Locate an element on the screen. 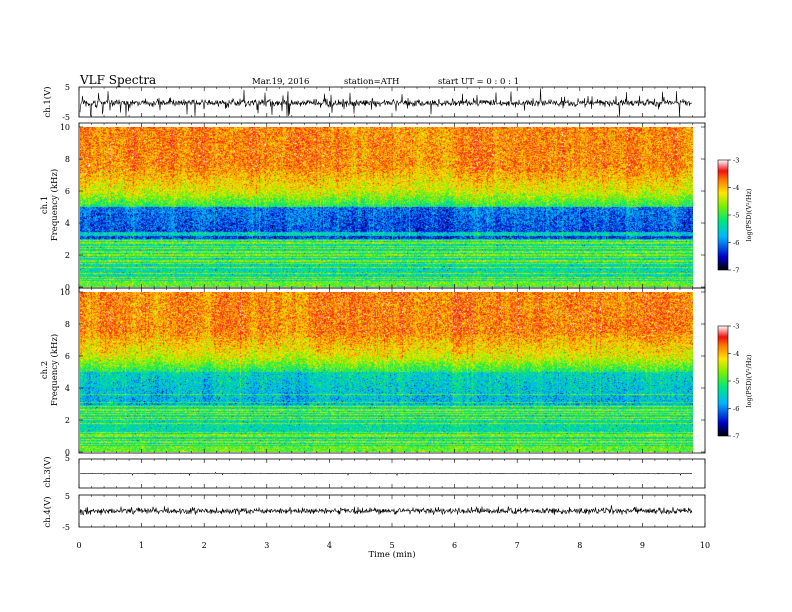 The height and width of the screenshot is (612, 792). ch3-waveform-trace is located at coordinates (386, 474).